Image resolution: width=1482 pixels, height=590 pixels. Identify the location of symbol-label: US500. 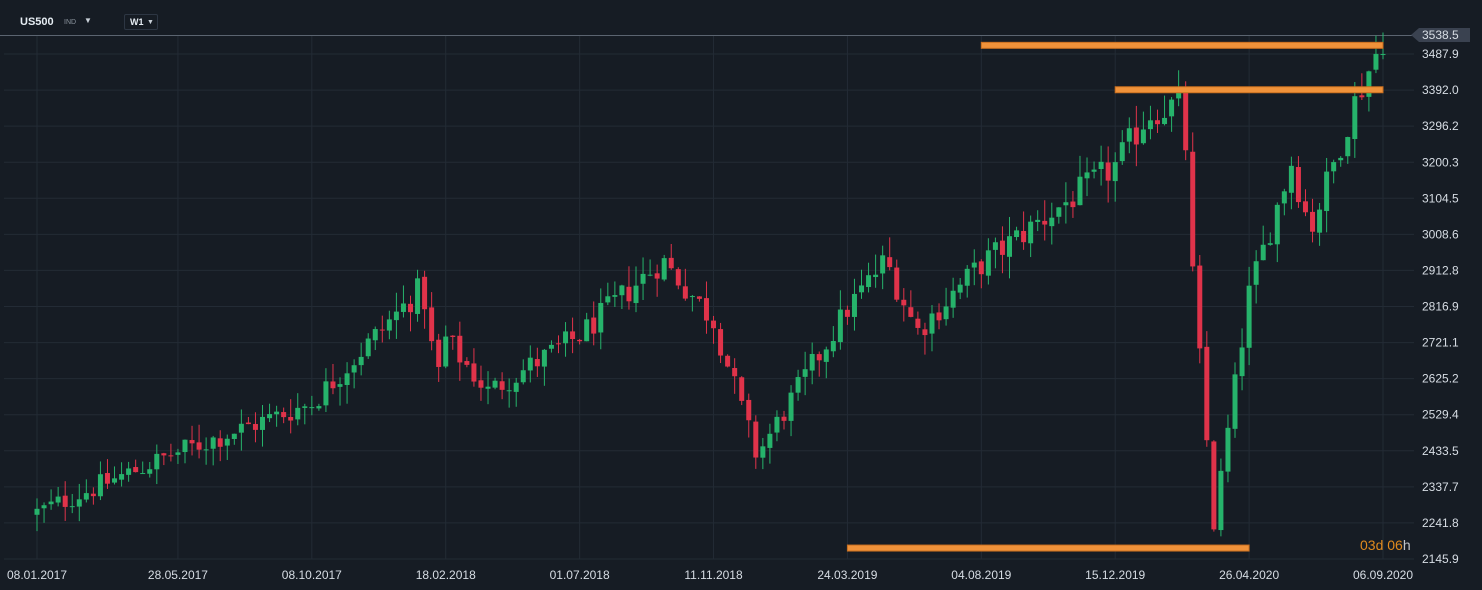
(37, 22).